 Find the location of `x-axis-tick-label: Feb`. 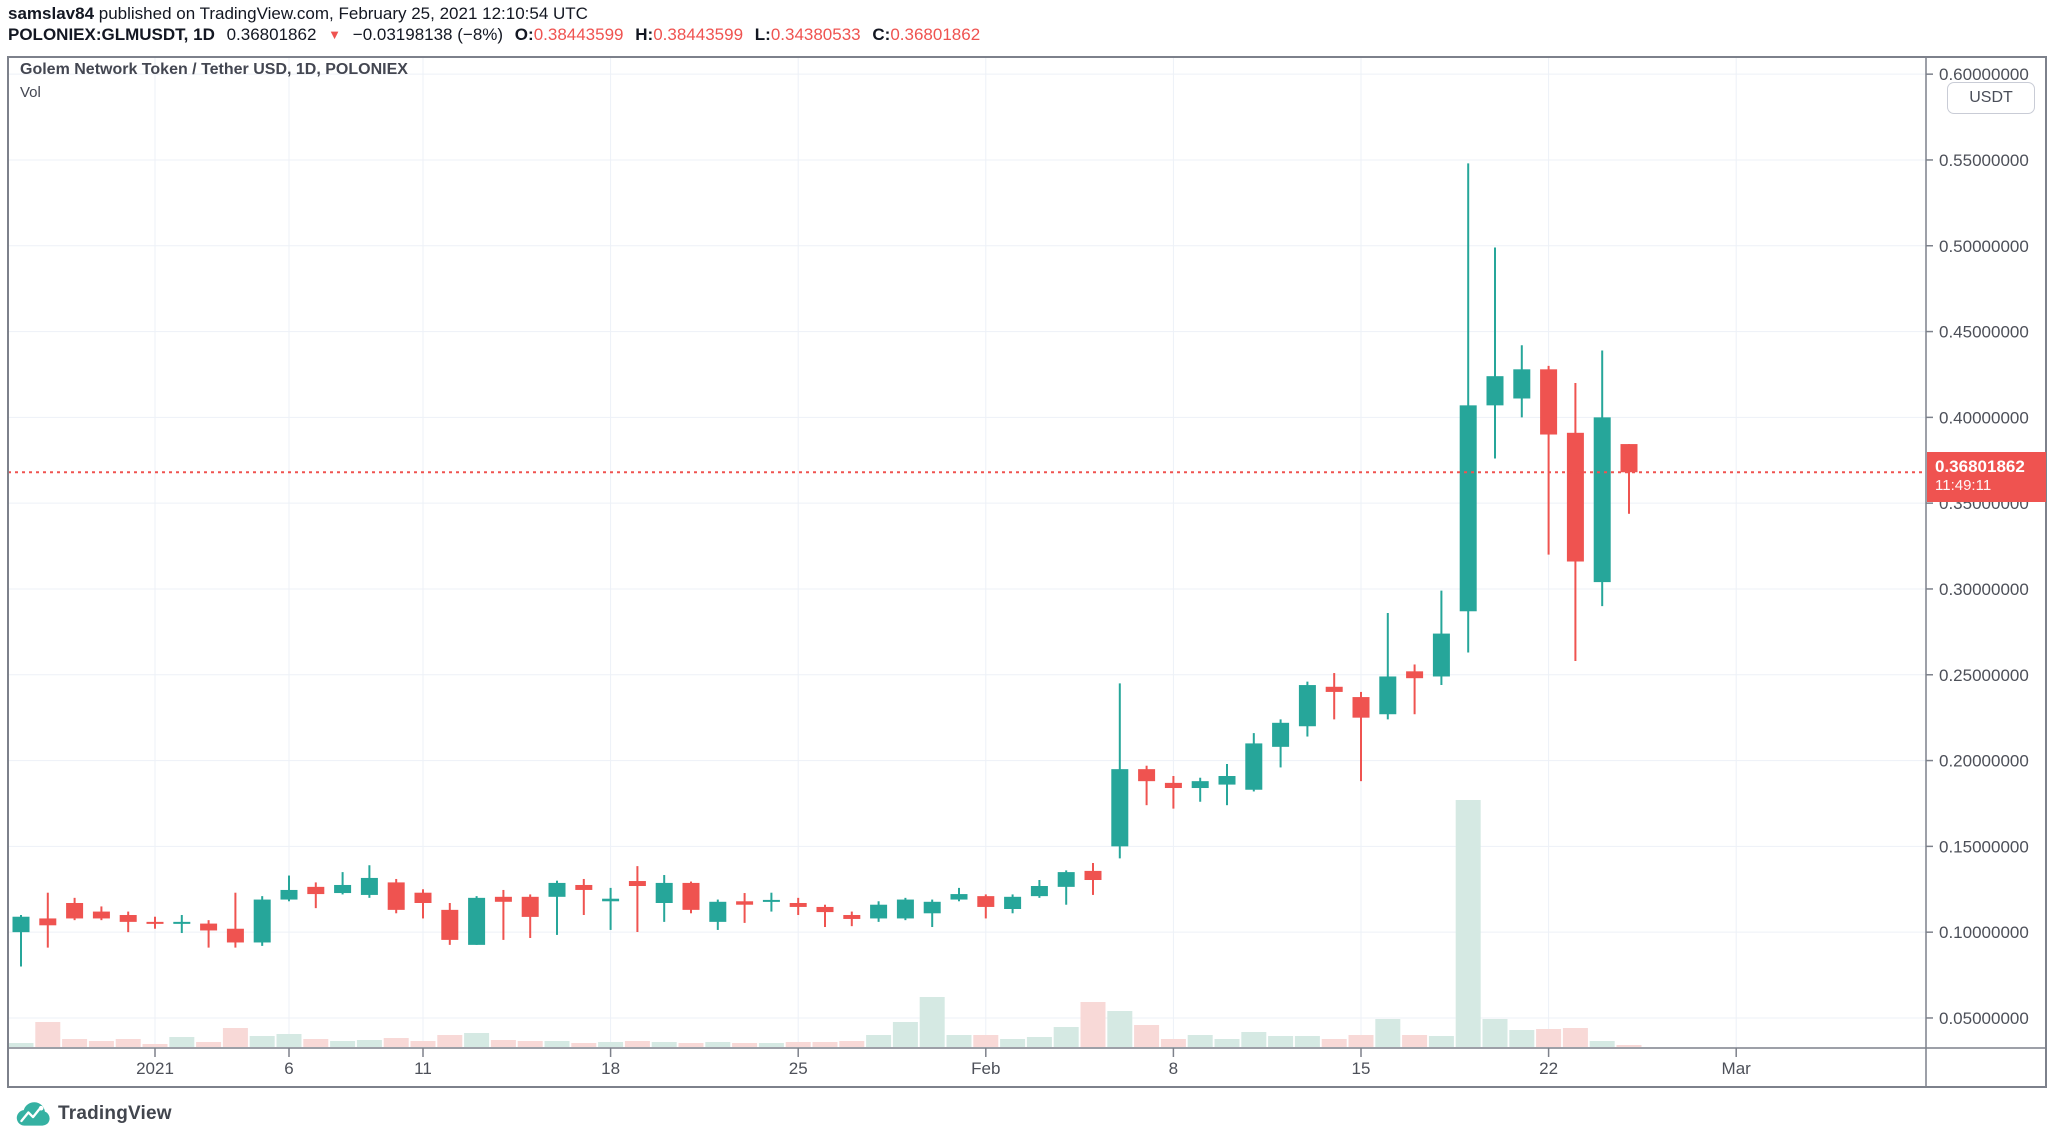

x-axis-tick-label: Feb is located at coordinates (985, 1068).